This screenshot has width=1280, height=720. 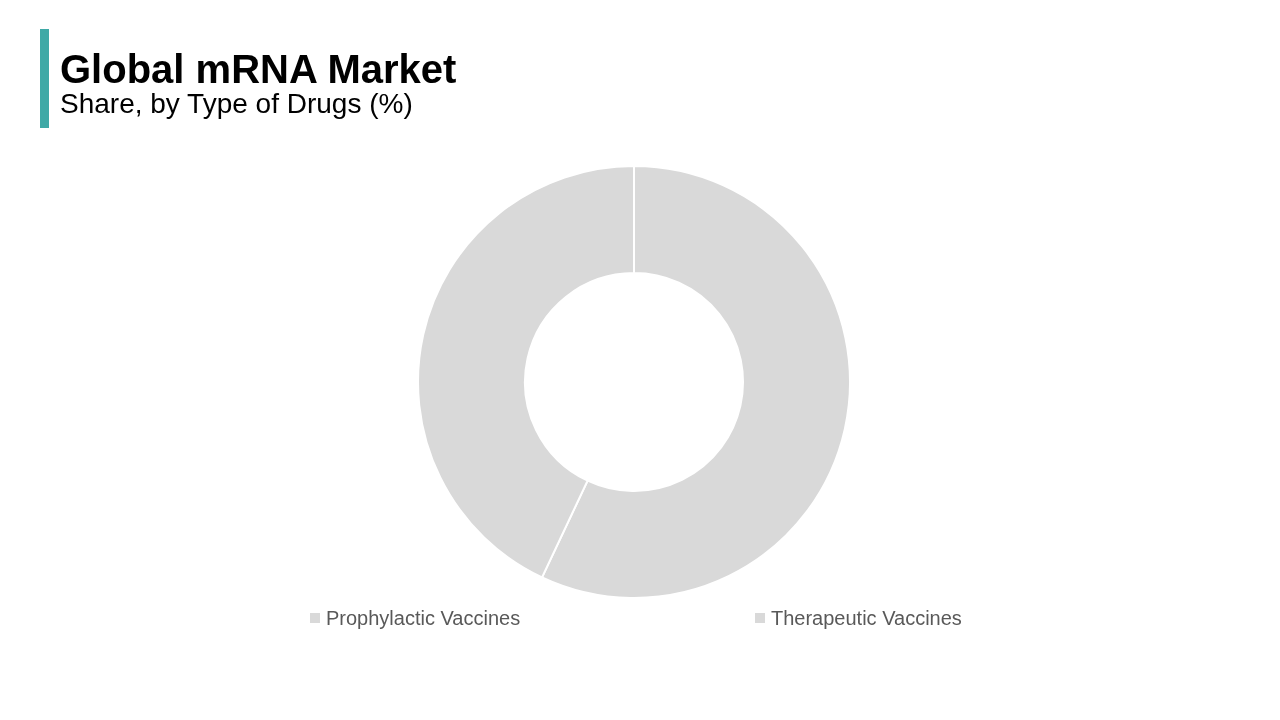 What do you see at coordinates (866, 618) in the screenshot?
I see `legend-label: Therapeutic Vaccines` at bounding box center [866, 618].